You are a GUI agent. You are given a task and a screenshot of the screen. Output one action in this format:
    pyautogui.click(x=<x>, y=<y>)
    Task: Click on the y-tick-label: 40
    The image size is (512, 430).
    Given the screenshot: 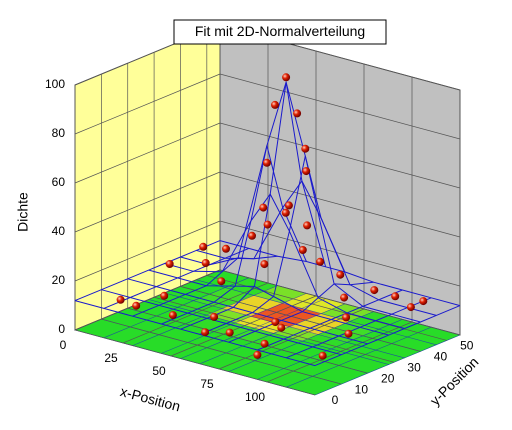 What is the action you would take?
    pyautogui.click(x=441, y=357)
    